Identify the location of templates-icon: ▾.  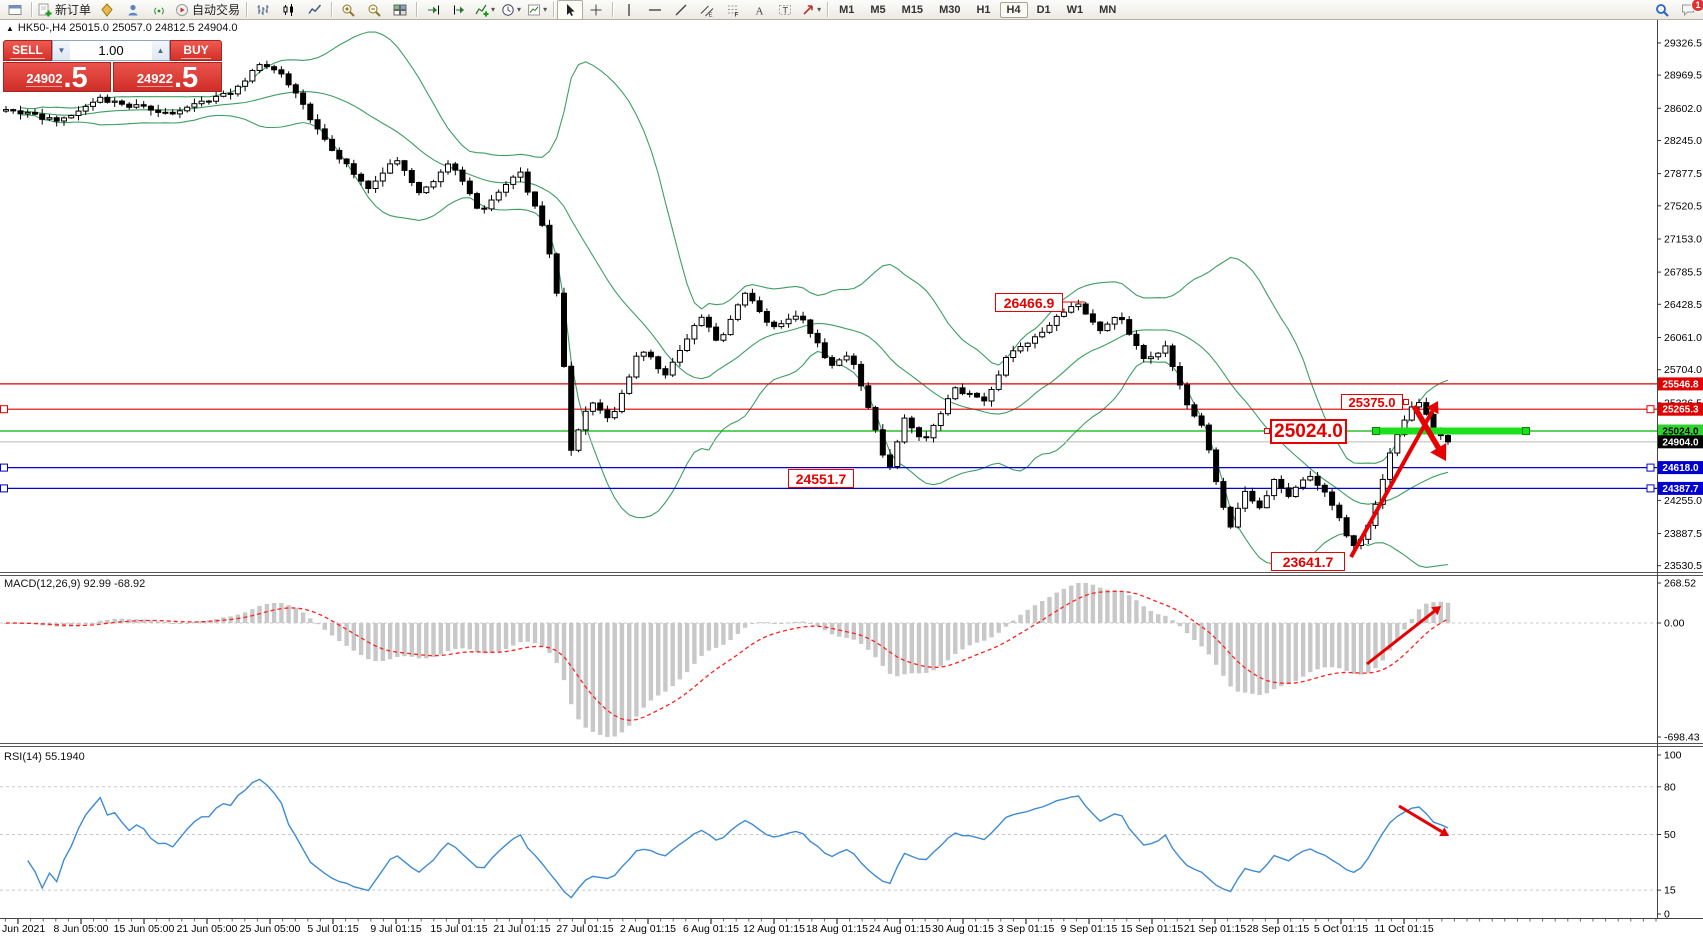
(537, 10).